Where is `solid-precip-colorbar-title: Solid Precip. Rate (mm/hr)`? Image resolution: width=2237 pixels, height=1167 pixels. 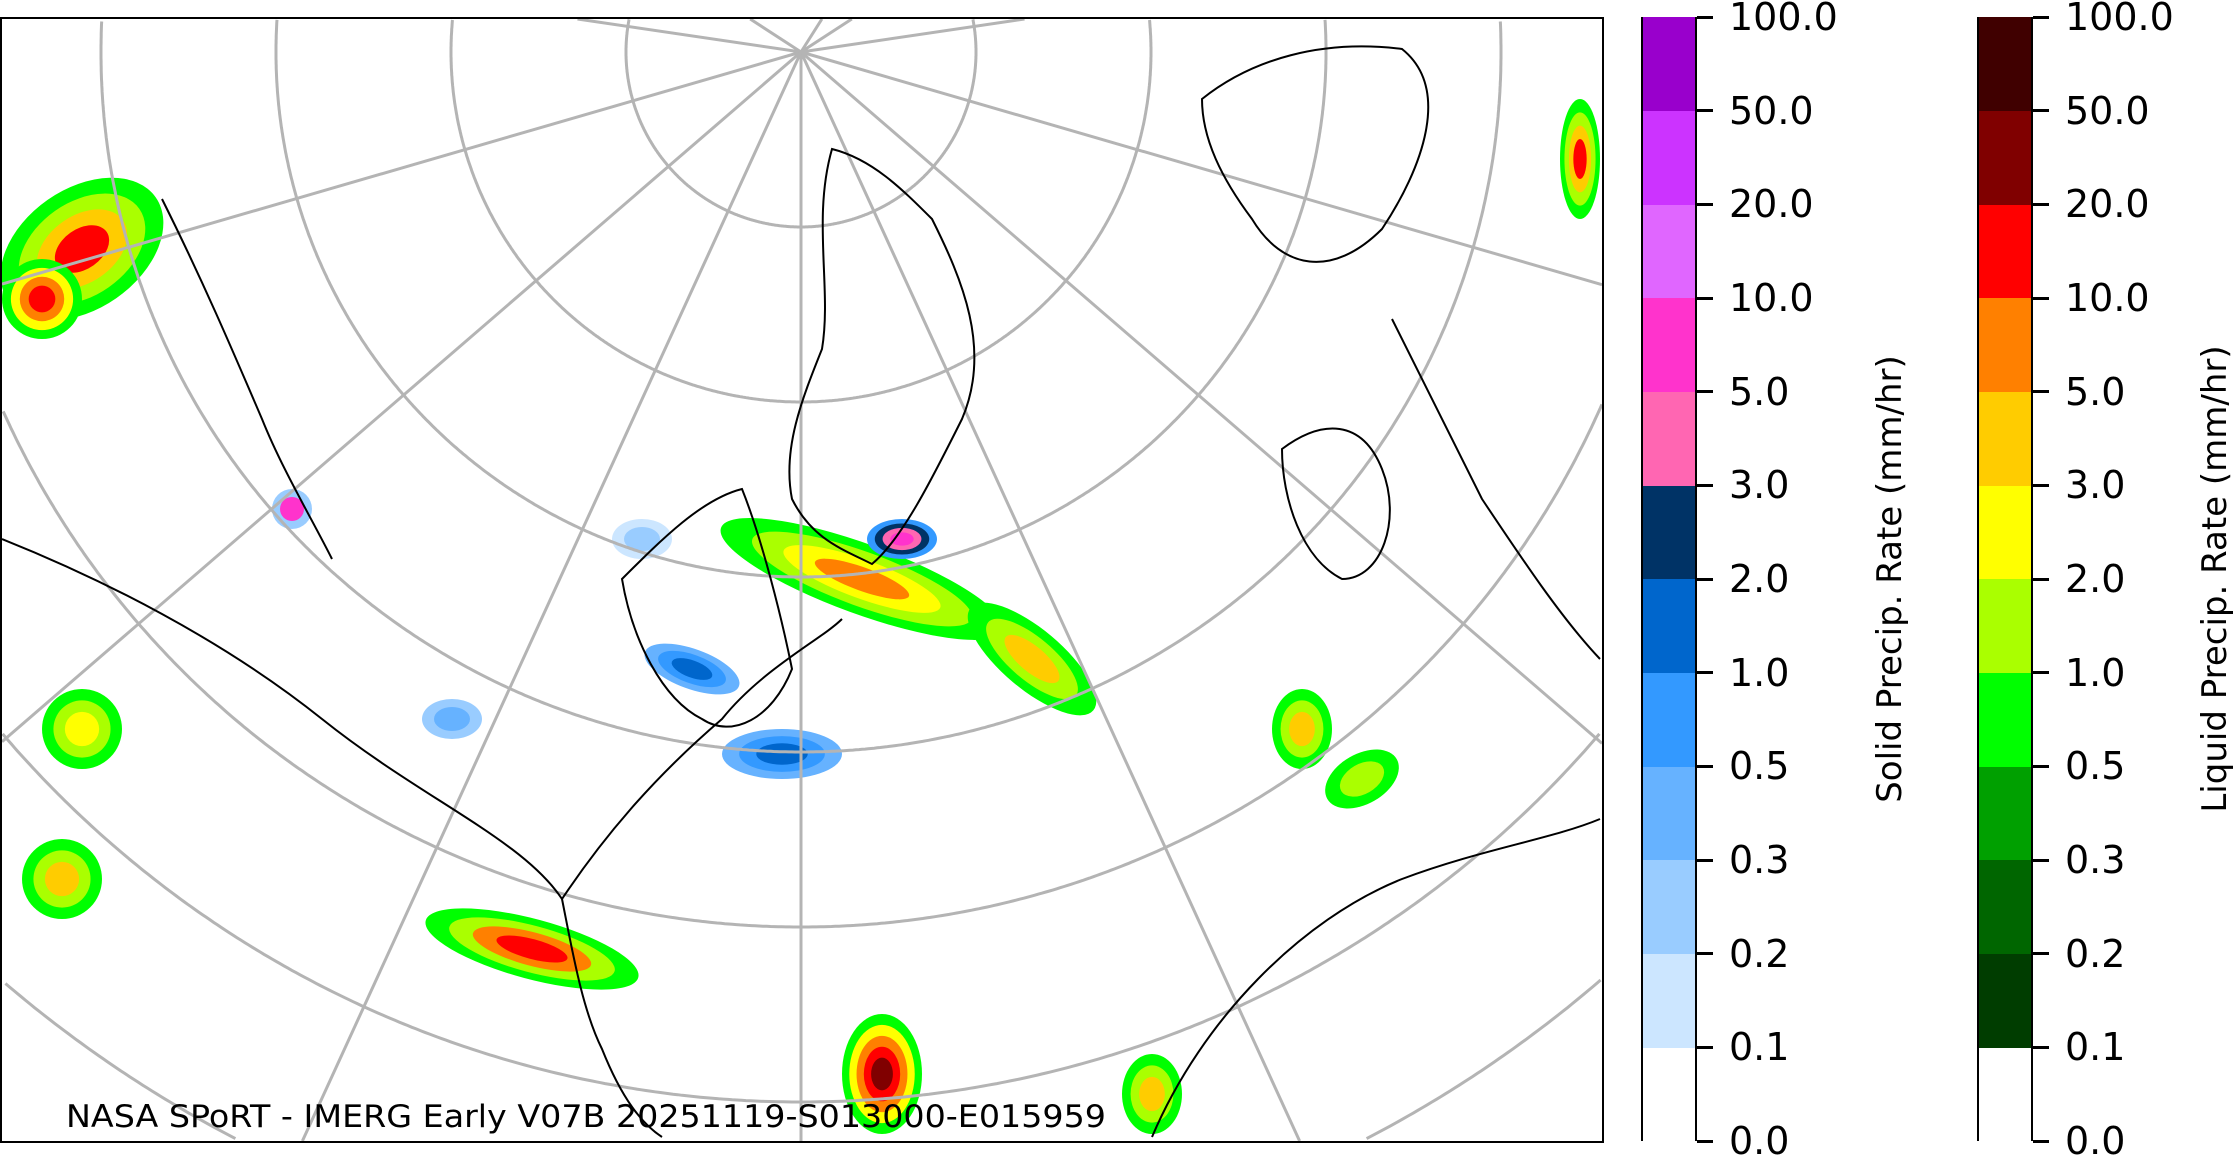 solid-precip-colorbar-title: Solid Precip. Rate (mm/hr) is located at coordinates (1890, 579).